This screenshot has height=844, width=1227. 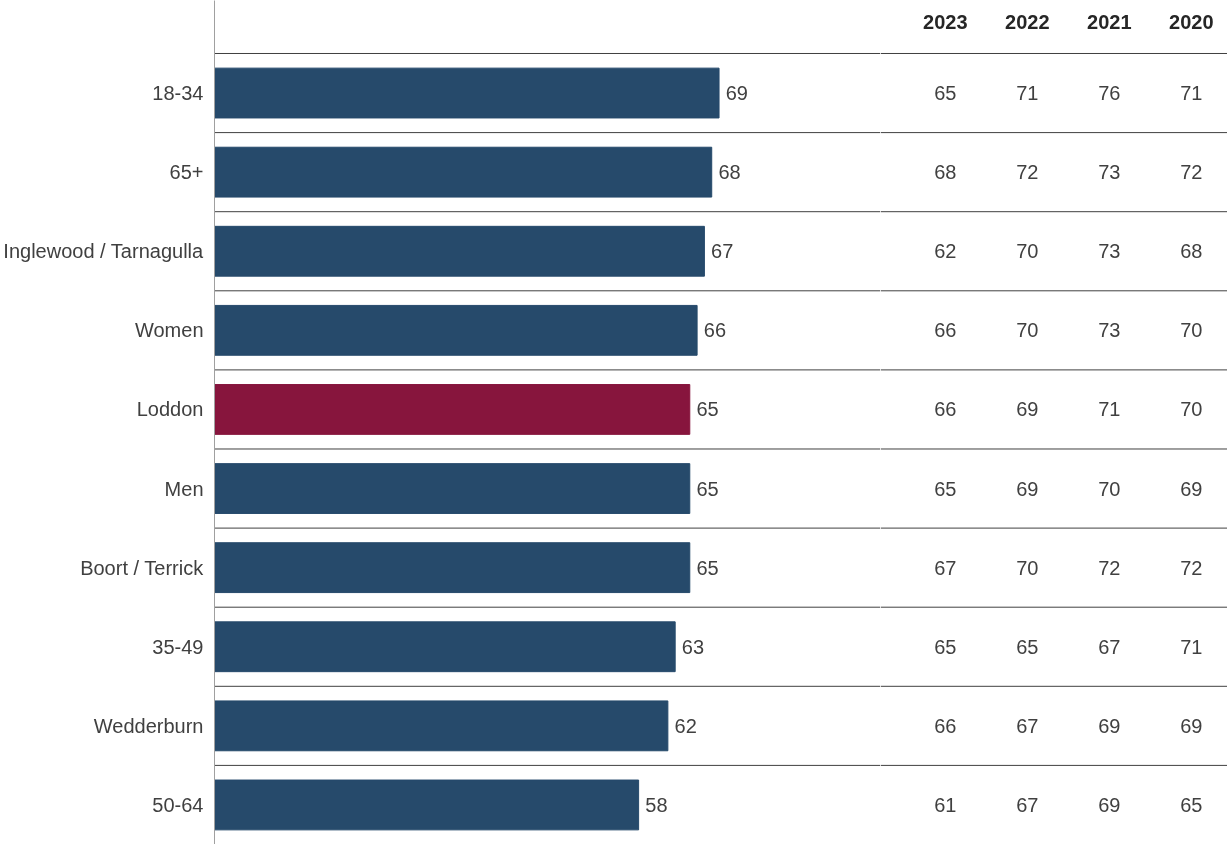 What do you see at coordinates (186, 172) in the screenshot?
I see `y-tick-label: 65+` at bounding box center [186, 172].